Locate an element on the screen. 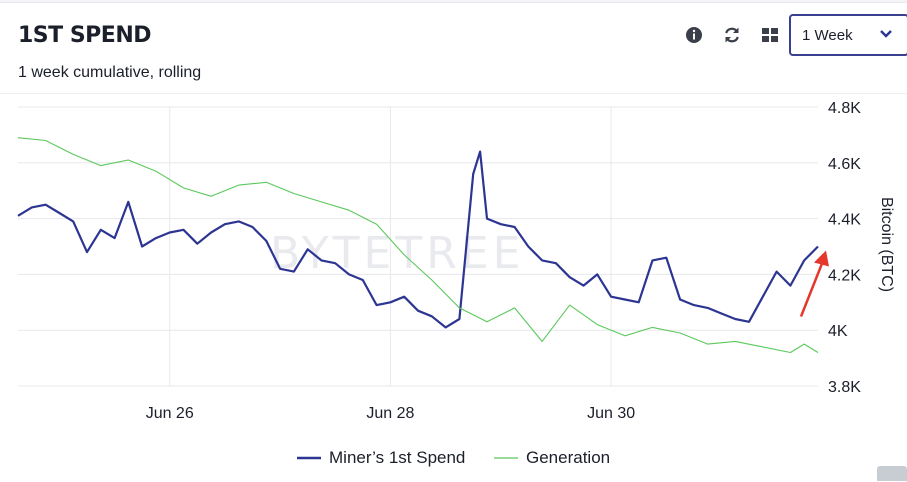 The image size is (907, 482). annotation is located at coordinates (814, 283).